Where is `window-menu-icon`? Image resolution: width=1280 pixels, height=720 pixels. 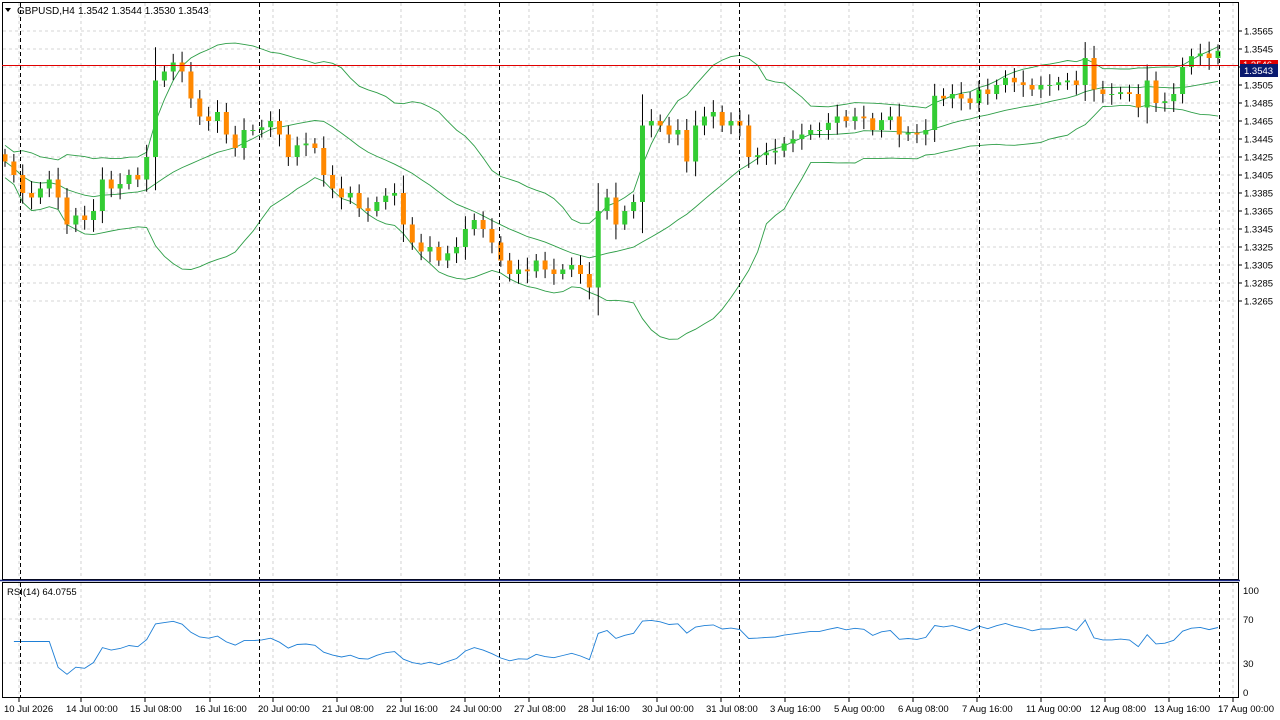
window-menu-icon is located at coordinates (8, 10).